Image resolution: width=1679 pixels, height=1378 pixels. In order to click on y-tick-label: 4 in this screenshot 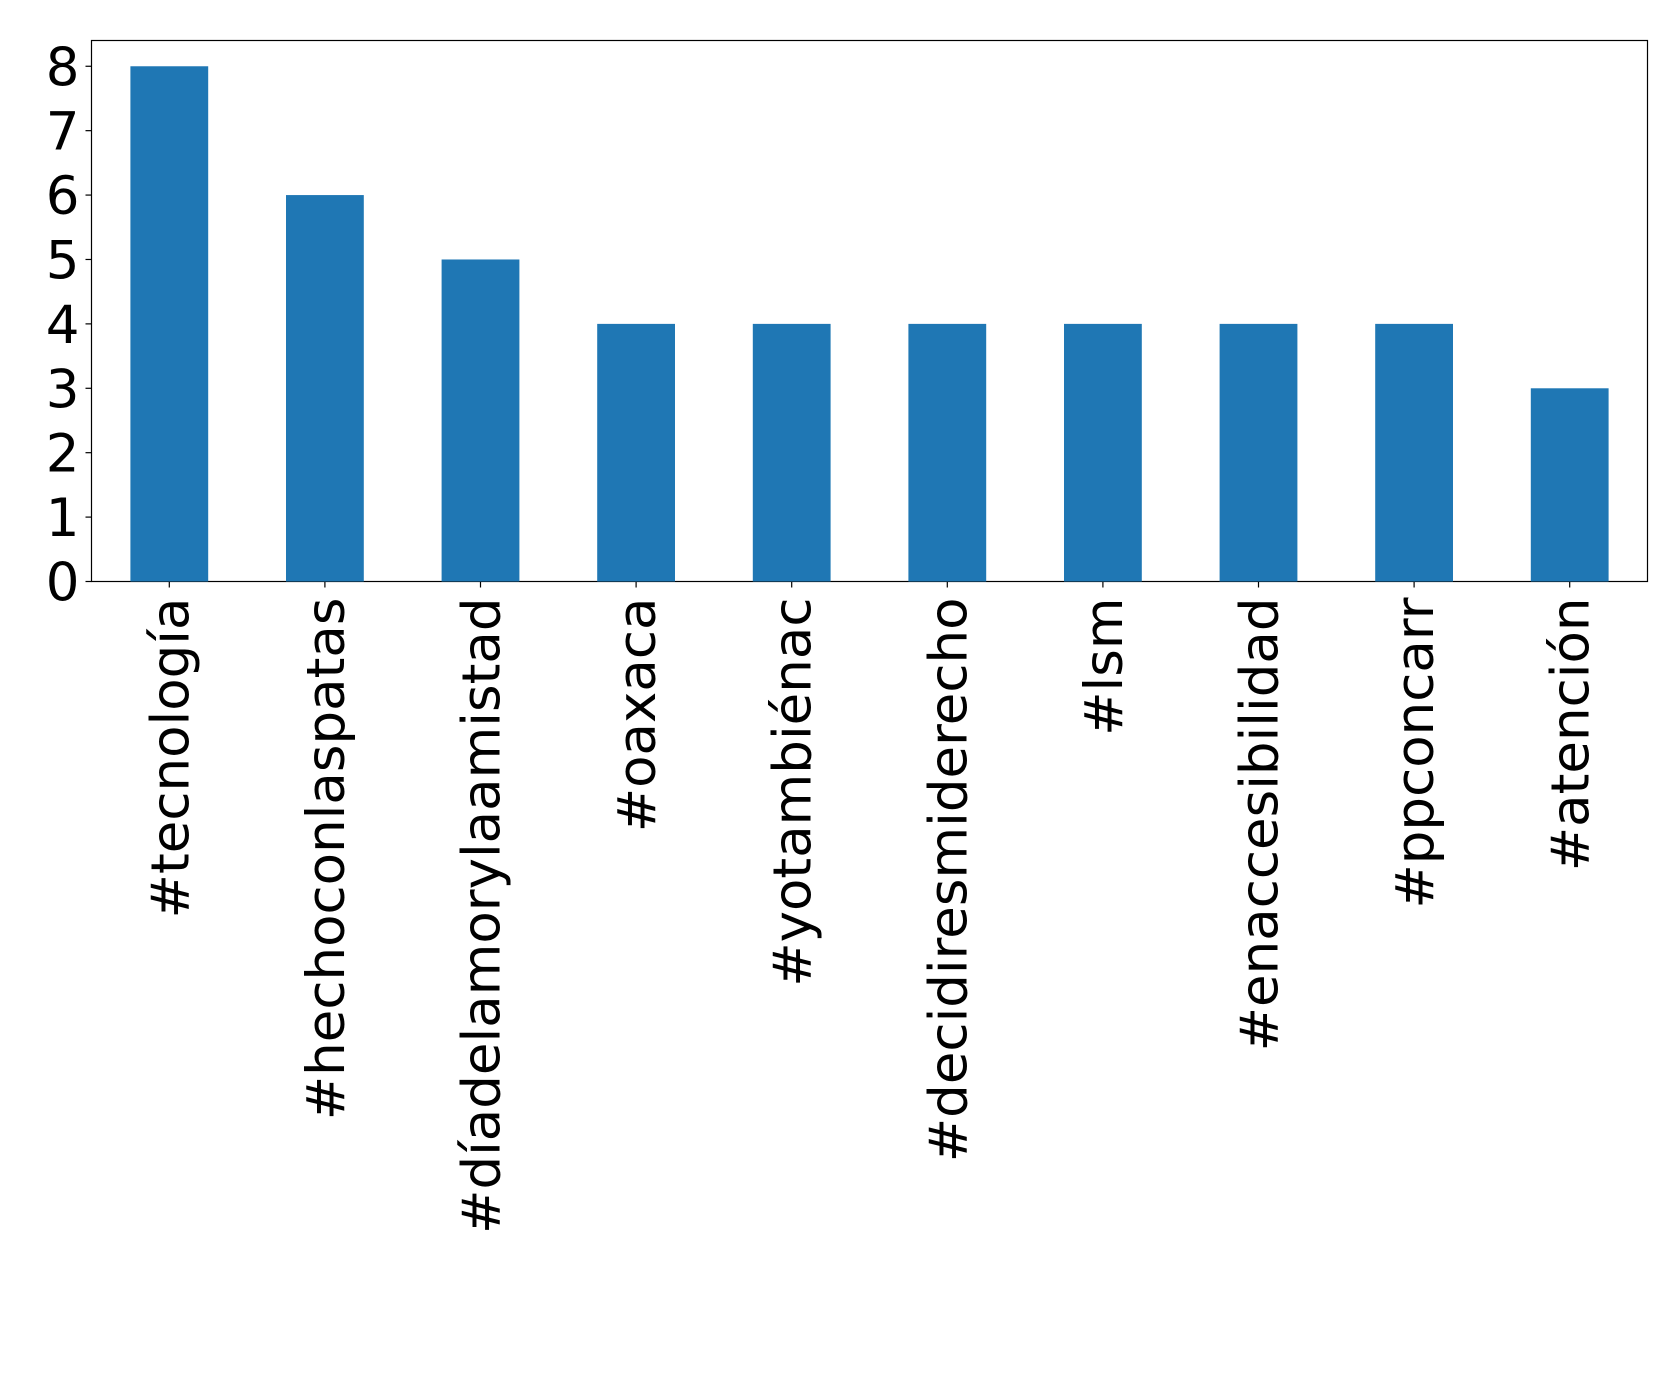, I will do `click(63, 325)`.